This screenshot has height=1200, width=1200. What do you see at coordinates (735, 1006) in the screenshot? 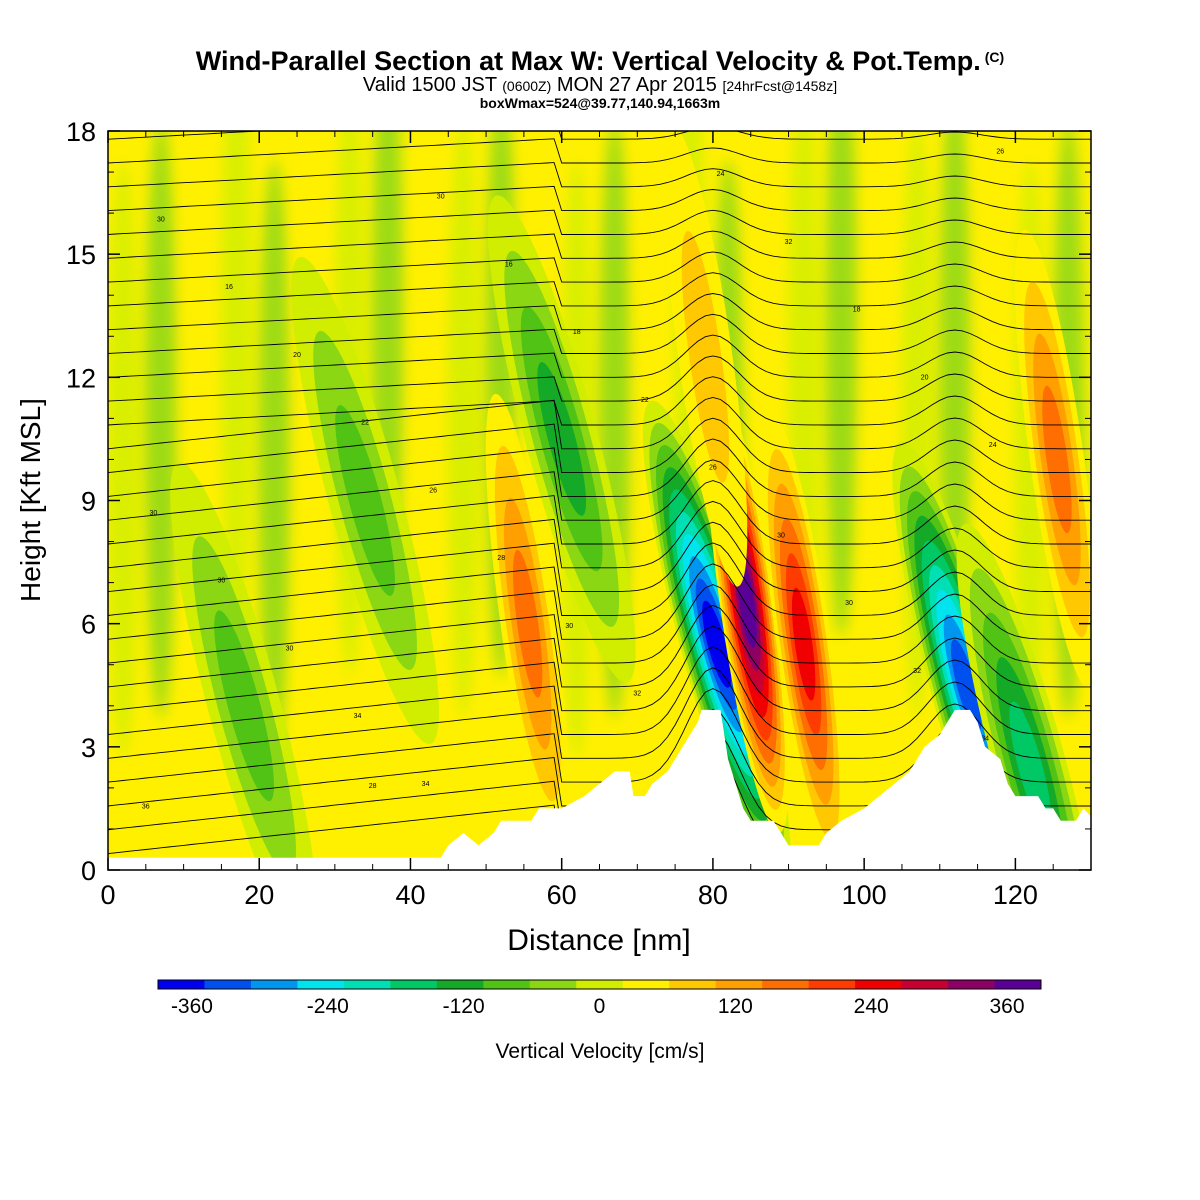
I see `colorbar-tick-label: 120` at bounding box center [735, 1006].